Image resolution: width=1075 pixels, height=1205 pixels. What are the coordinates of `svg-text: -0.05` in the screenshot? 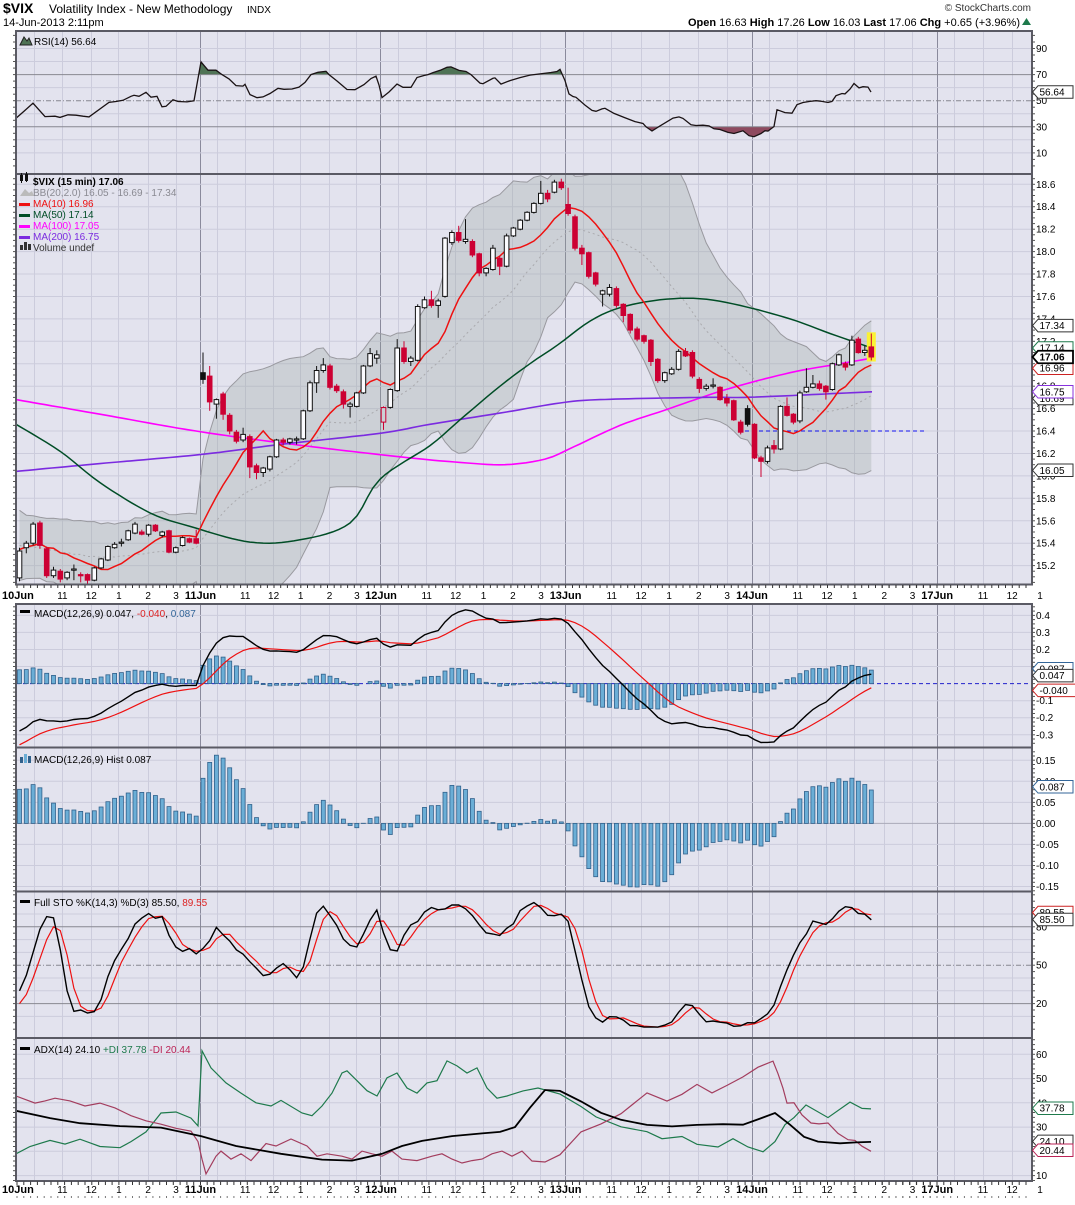 It's located at (1047, 845).